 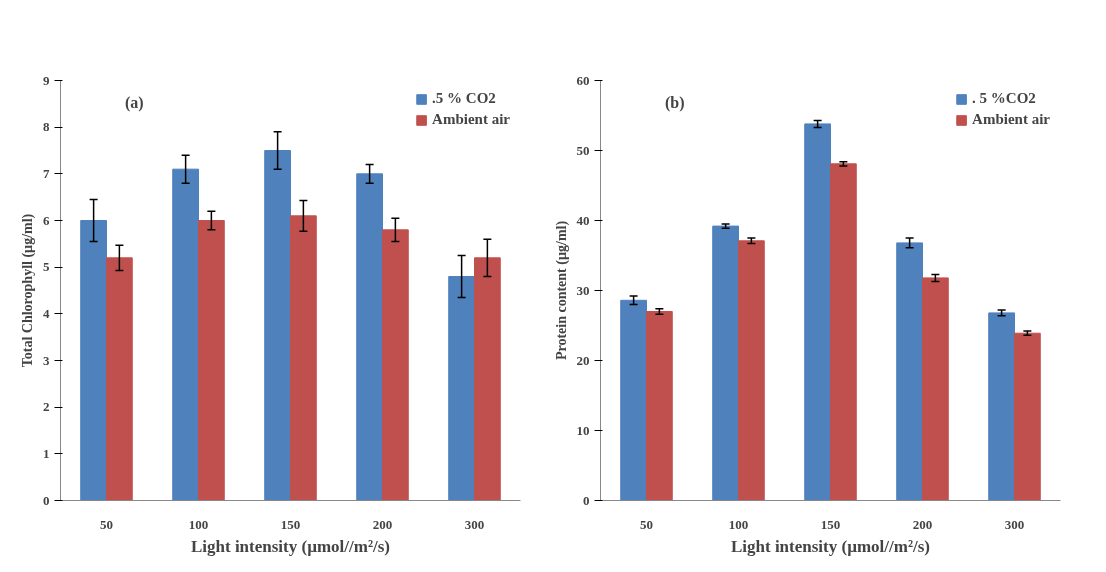 What do you see at coordinates (561, 290) in the screenshot?
I see `y-axis-title: Protein content (µg/ml)` at bounding box center [561, 290].